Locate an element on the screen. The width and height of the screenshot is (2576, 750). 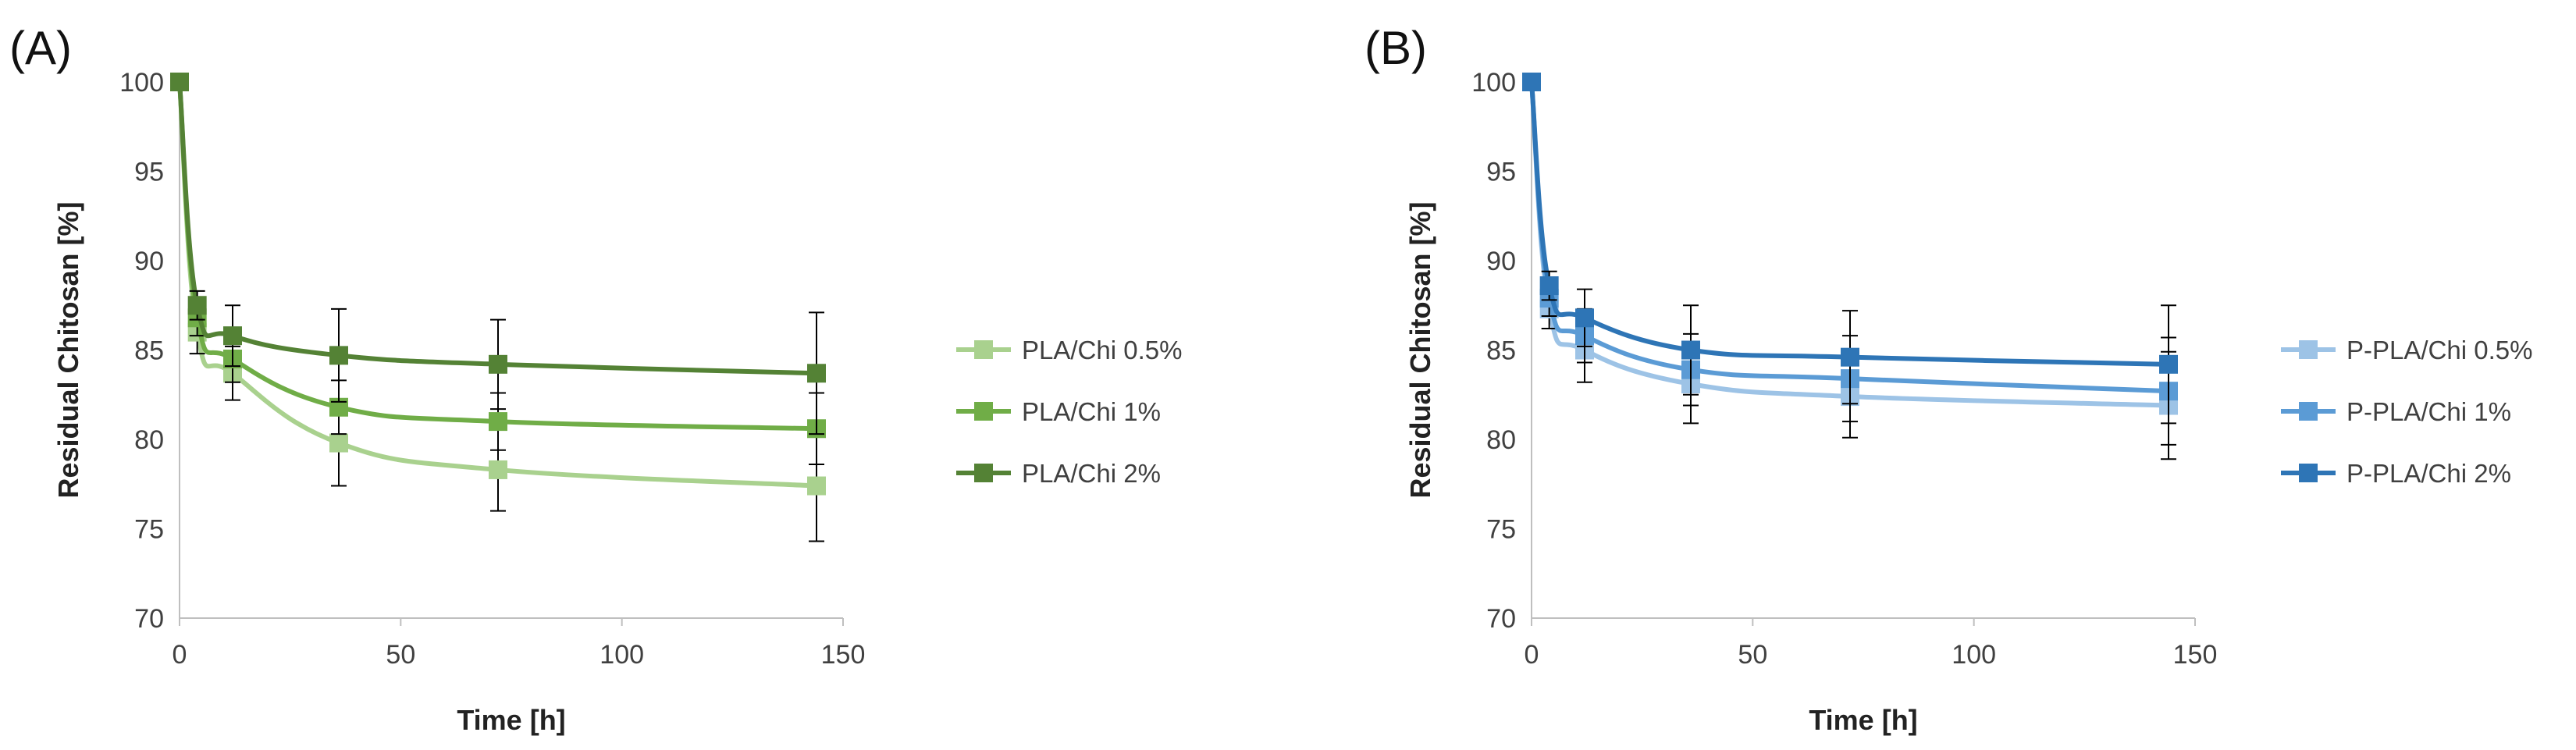
panel-b-legend-label-3: P-PLA/Chi 2% is located at coordinates (2429, 474).